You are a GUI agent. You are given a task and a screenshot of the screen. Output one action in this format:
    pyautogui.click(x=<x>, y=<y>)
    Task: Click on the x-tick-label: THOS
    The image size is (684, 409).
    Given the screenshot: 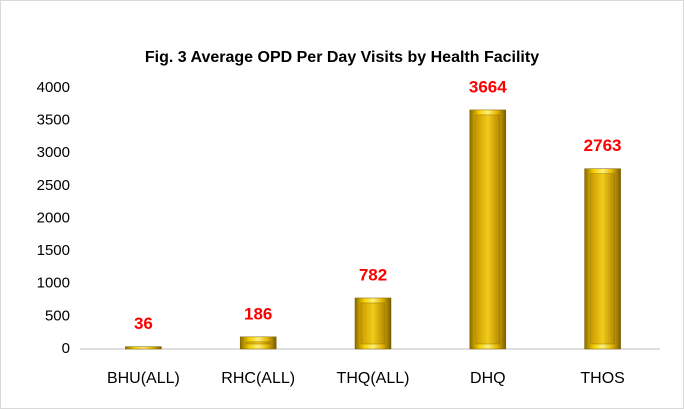 What is the action you would take?
    pyautogui.click(x=602, y=378)
    